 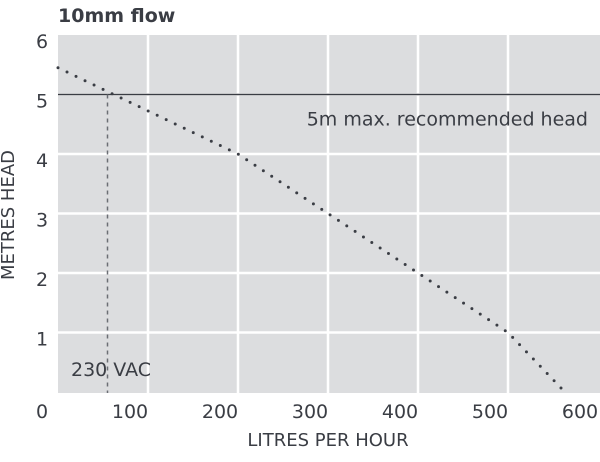 What do you see at coordinates (42, 161) in the screenshot?
I see `y-tick-label: 4` at bounding box center [42, 161].